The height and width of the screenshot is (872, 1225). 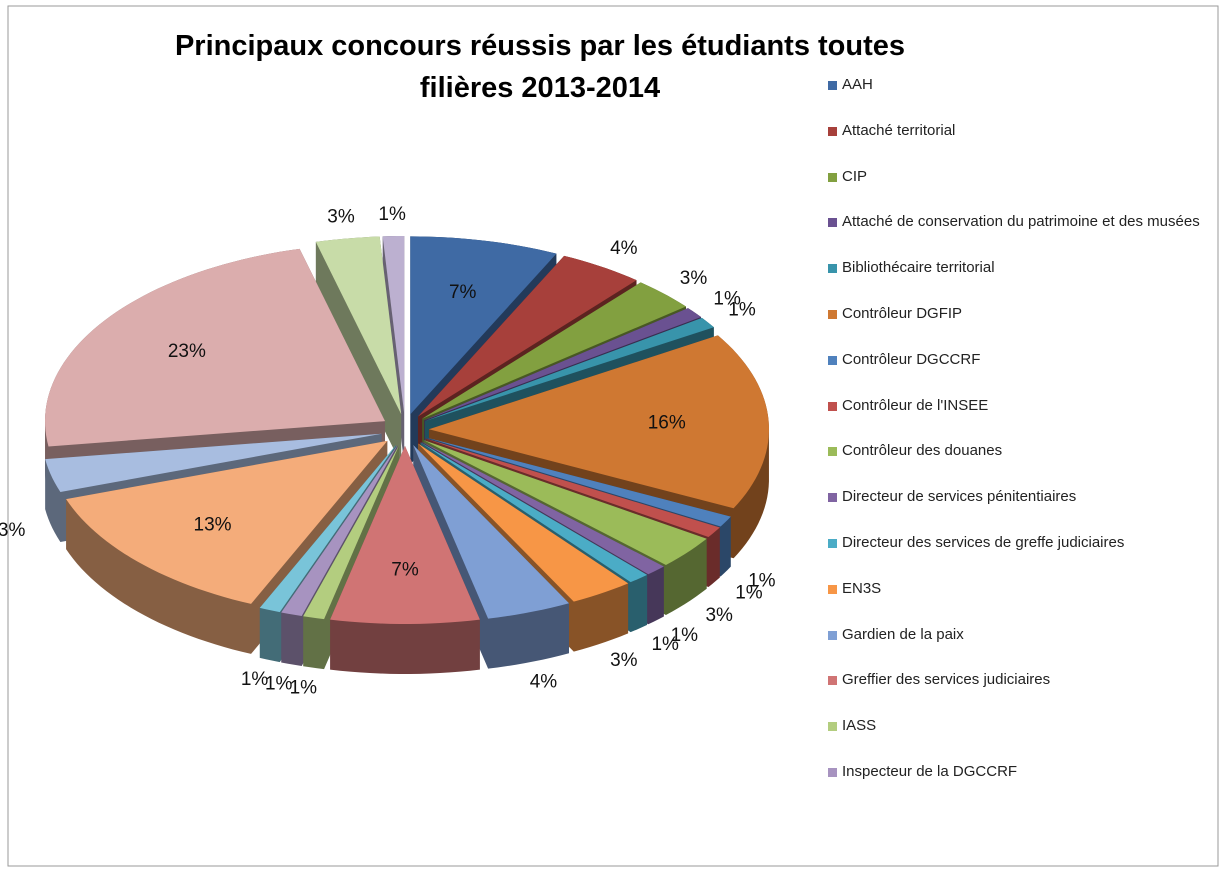 What do you see at coordinates (918, 268) in the screenshot?
I see `legend-label: Bibliothécaire territorial` at bounding box center [918, 268].